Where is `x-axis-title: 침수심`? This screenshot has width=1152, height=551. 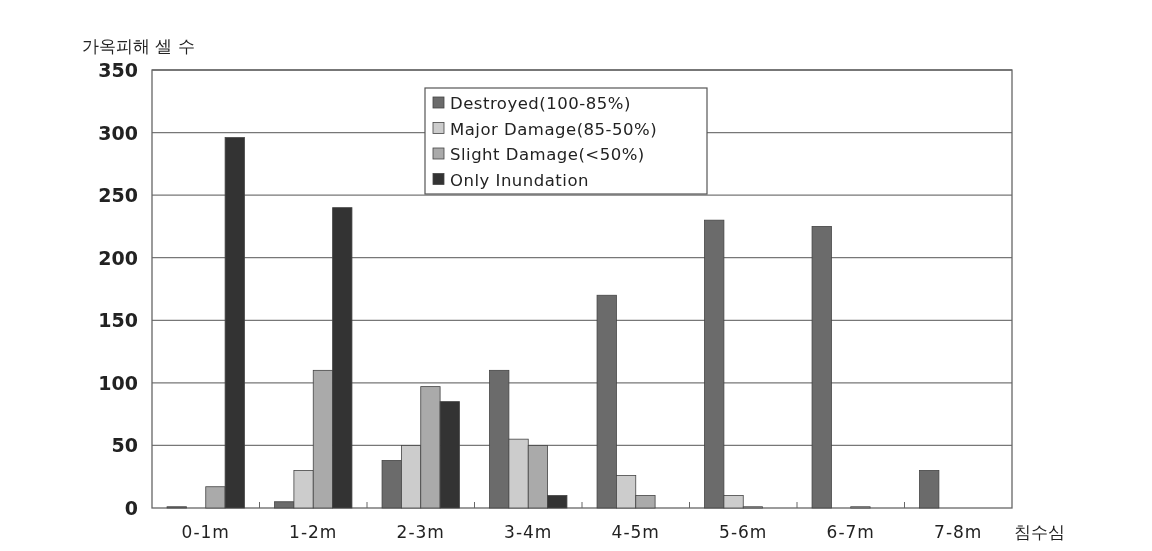 x-axis-title: 침수심 is located at coordinates (1039, 532).